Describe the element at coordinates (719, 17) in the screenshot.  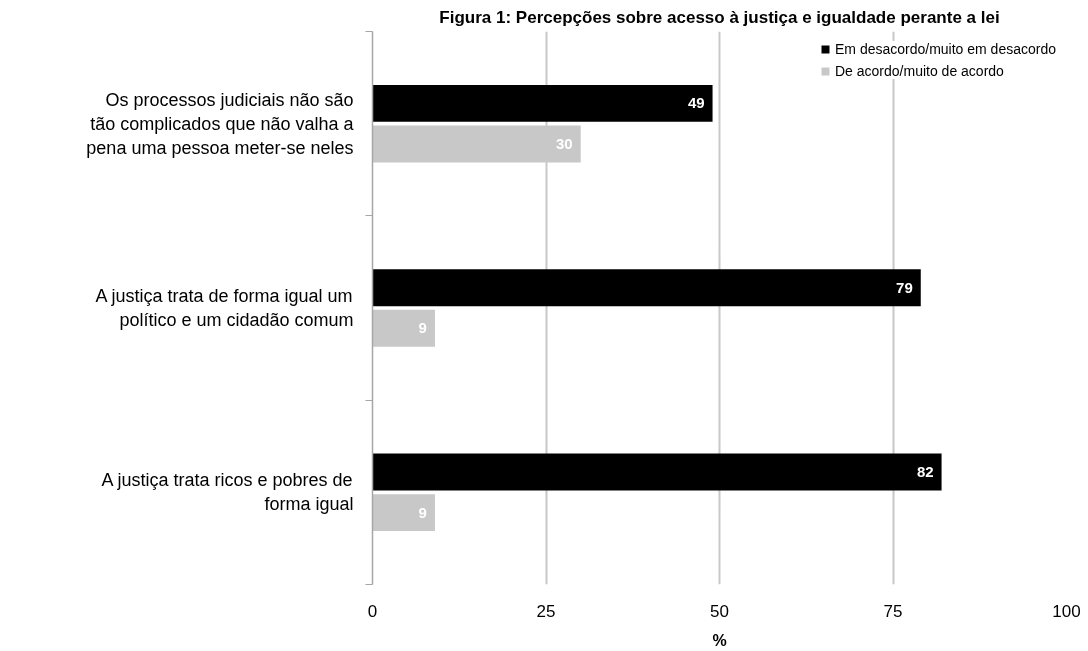
I see `chart-title: Figura 1: Percepções sobre acesso à justiça e igualdade perante a lei` at that location.